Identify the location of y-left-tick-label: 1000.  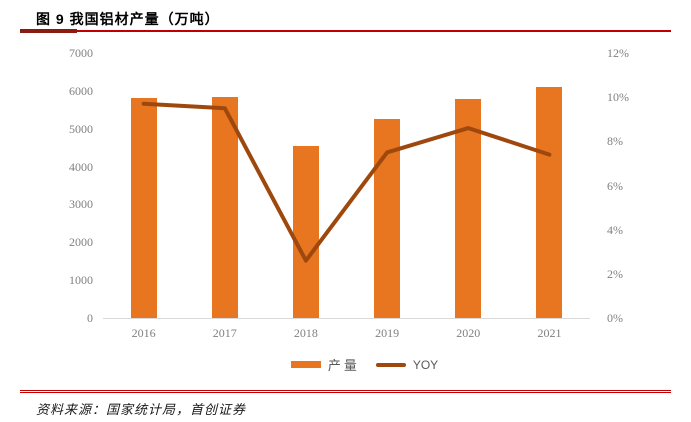
(81, 280).